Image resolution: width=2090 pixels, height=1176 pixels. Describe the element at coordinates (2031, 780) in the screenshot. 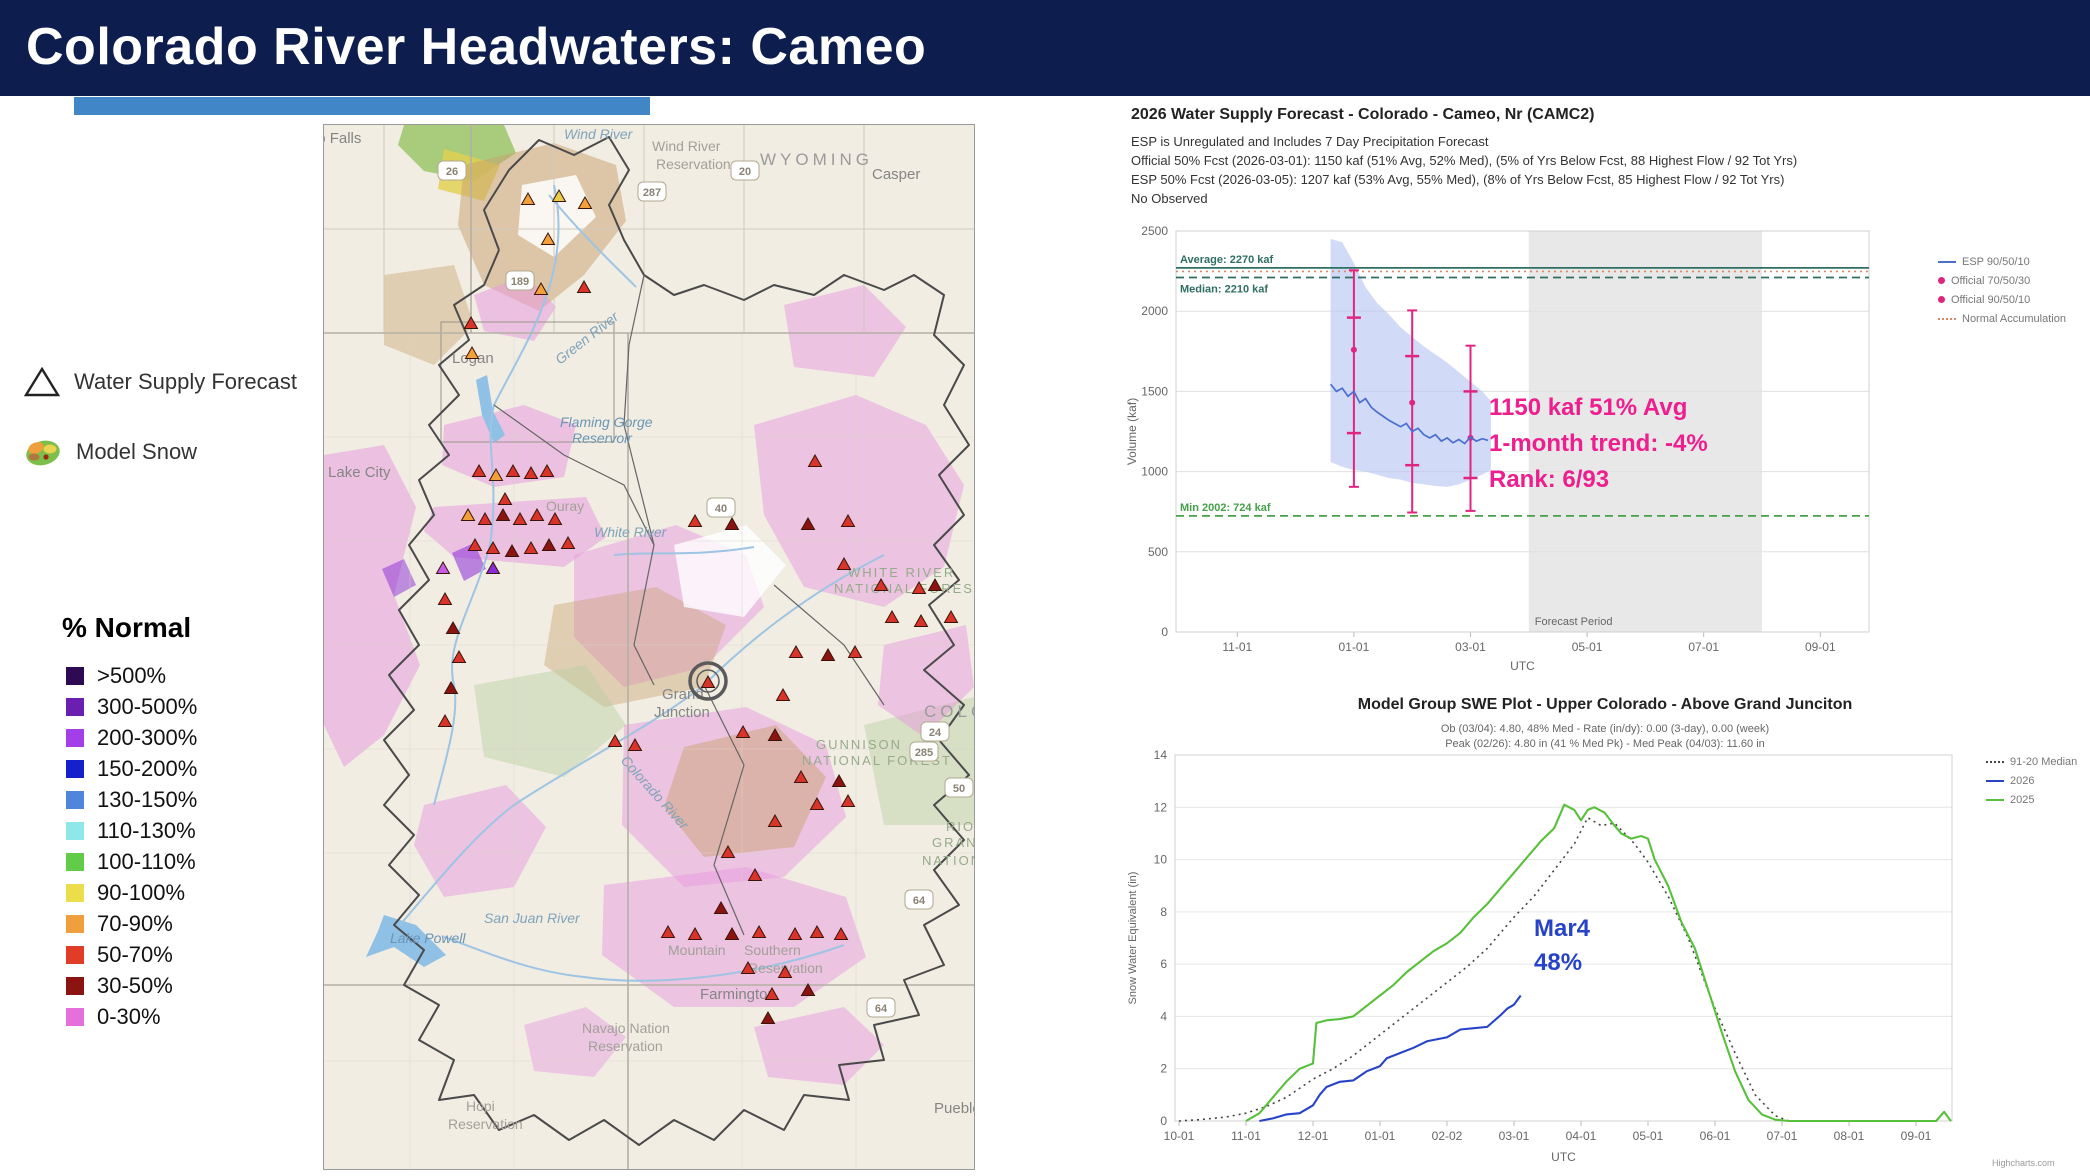

I see `chart-legend-item: 2026` at that location.